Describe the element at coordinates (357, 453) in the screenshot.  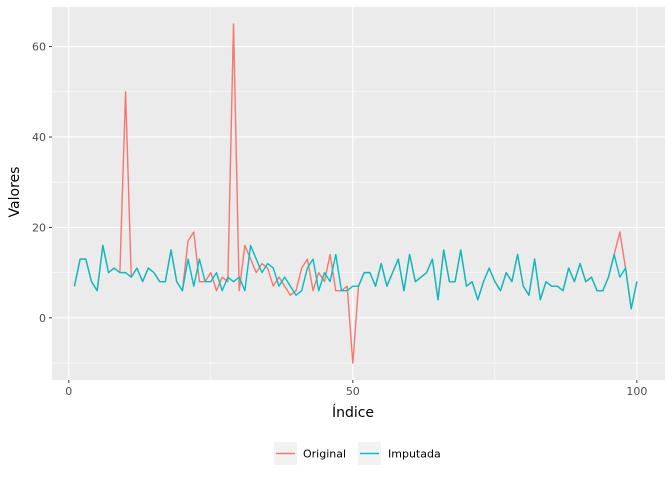
I see `legend: Original Imputada` at that location.